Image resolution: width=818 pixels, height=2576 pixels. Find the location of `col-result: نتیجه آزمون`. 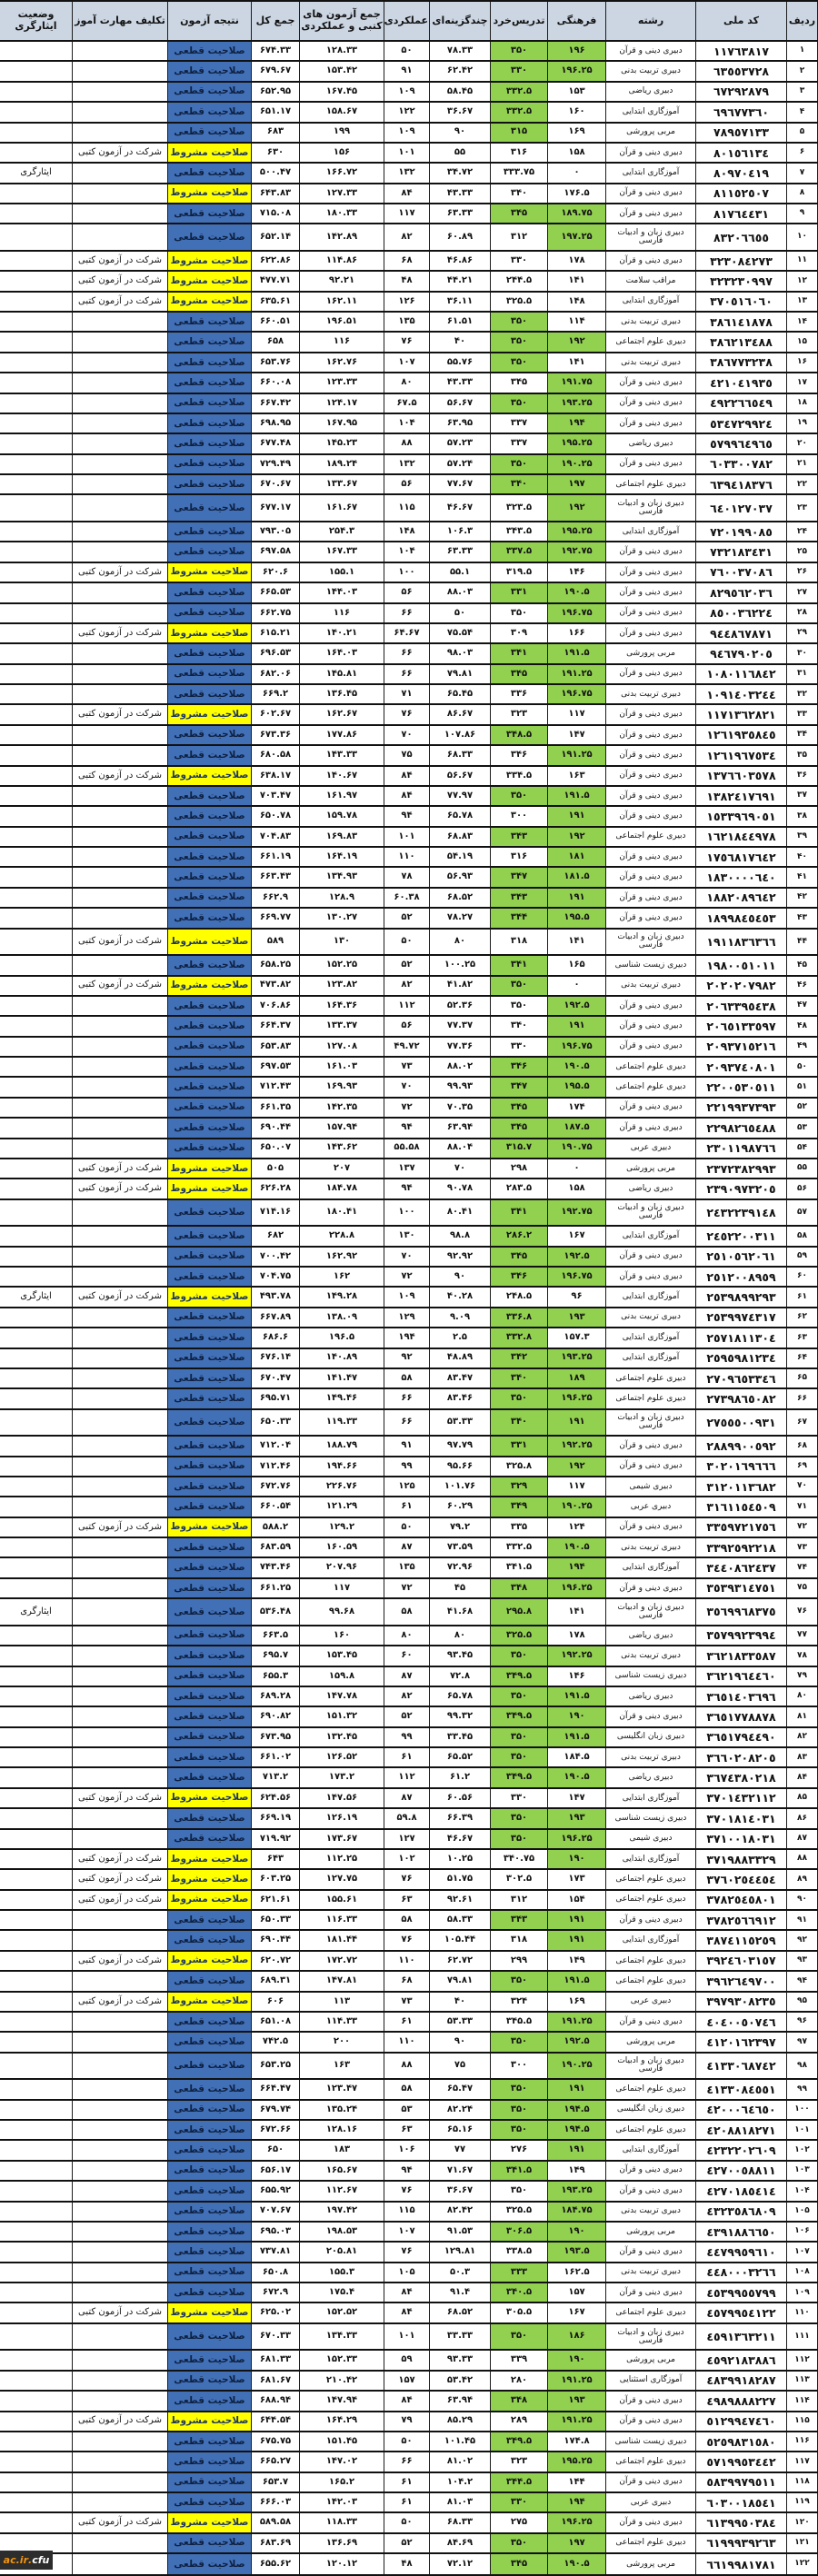

col-result: نتیجه آزمون is located at coordinates (209, 21).